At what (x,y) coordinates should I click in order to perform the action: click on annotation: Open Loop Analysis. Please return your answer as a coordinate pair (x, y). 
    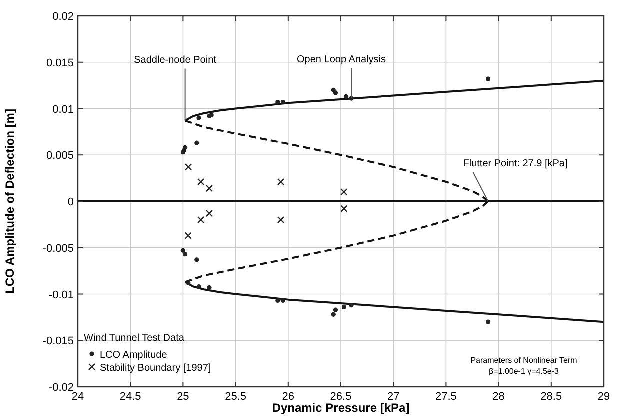
    Looking at the image, I should click on (341, 60).